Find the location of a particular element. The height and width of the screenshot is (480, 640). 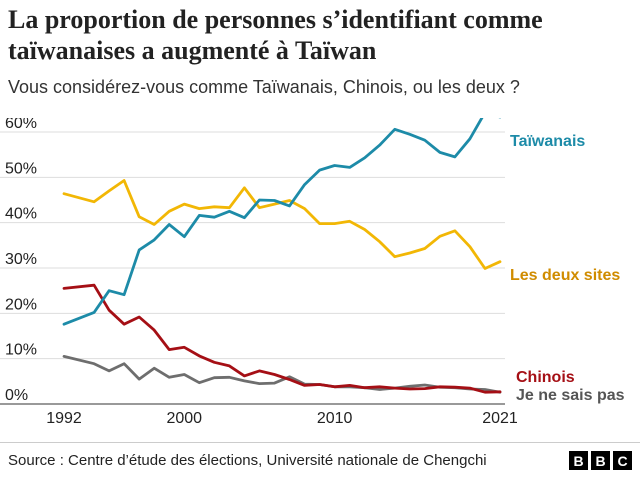

y-tick-label: 20% is located at coordinates (21, 304).